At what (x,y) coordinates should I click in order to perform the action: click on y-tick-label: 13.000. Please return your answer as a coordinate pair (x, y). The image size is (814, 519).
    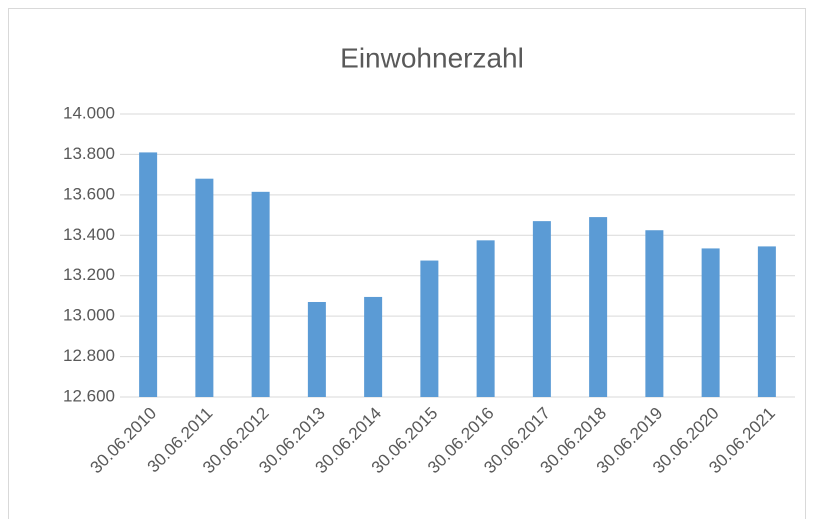
    Looking at the image, I should click on (89, 315).